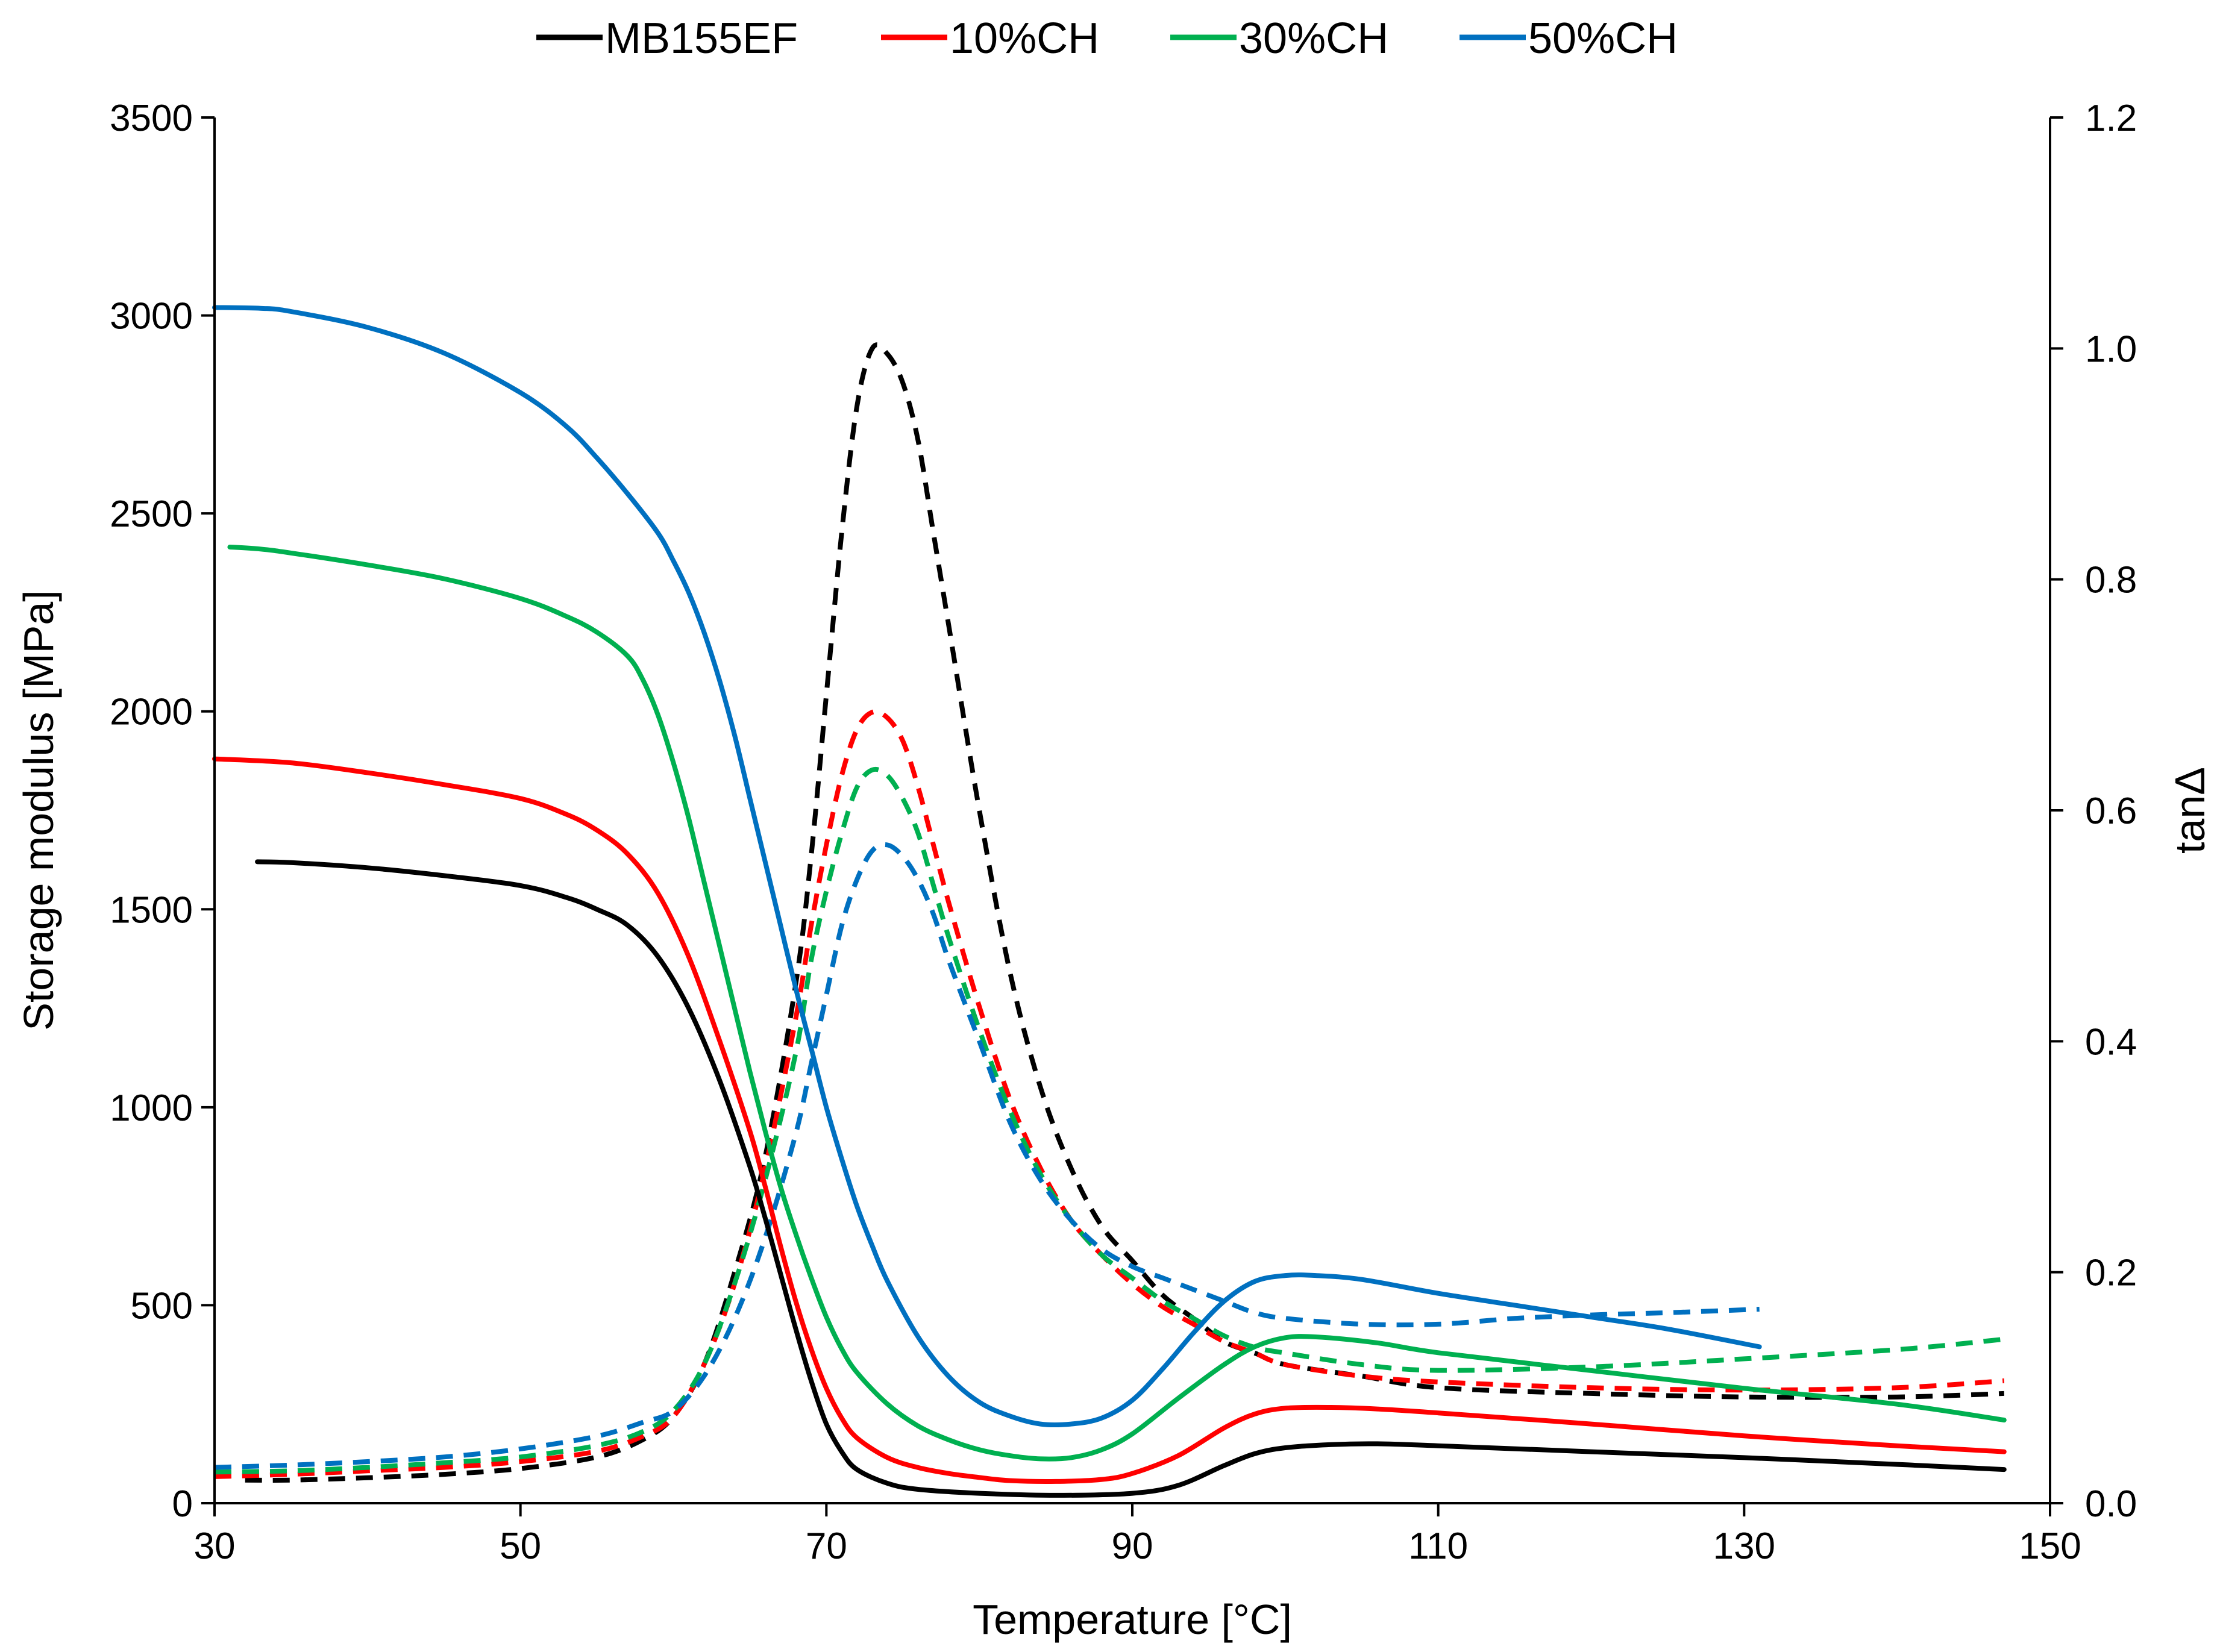  What do you see at coordinates (2111, 1504) in the screenshot?
I see `y2-tick-label: 0.0` at bounding box center [2111, 1504].